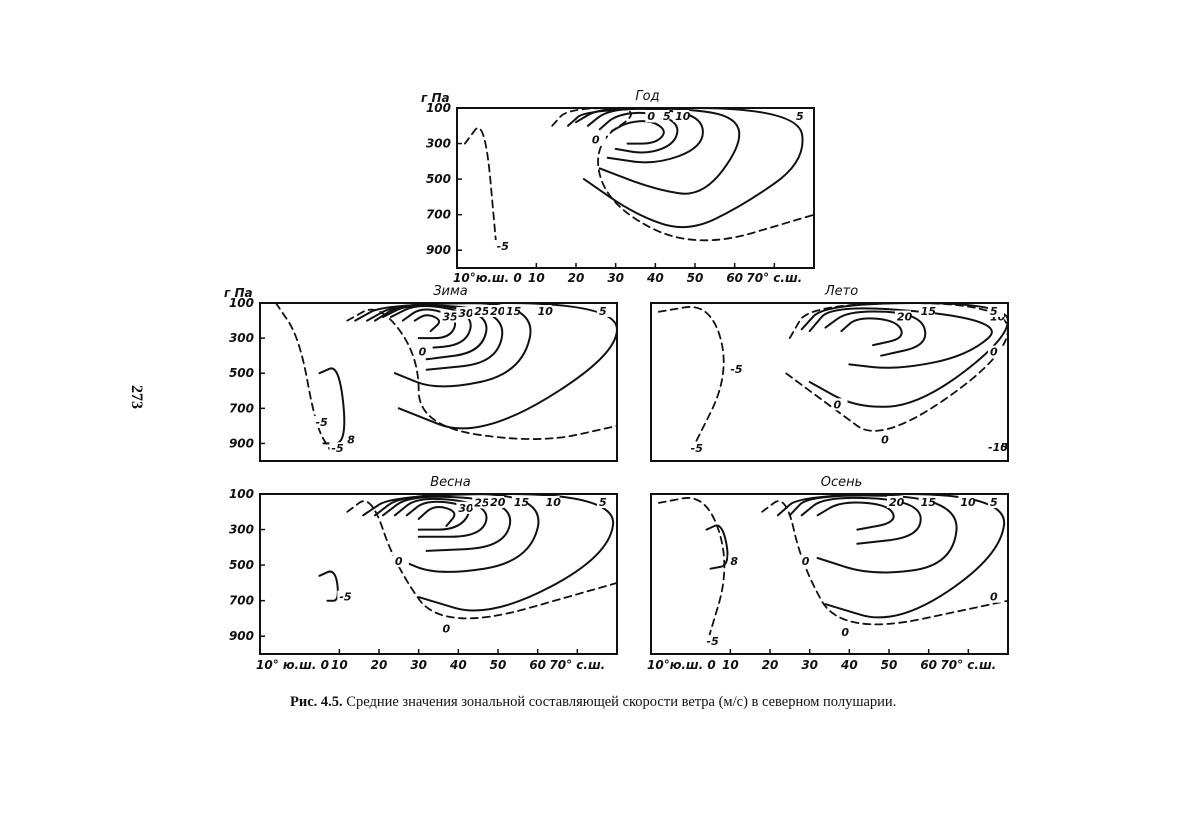  What do you see at coordinates (681, 665) in the screenshot?
I see `x-tick-label: 10°ю.ш. 0` at bounding box center [681, 665].